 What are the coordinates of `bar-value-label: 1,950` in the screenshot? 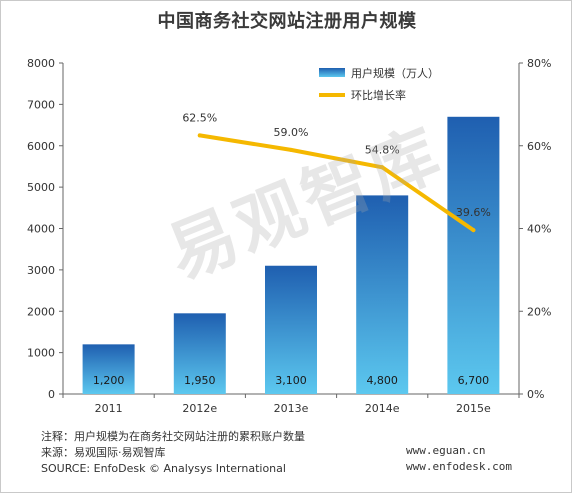 It's located at (200, 380).